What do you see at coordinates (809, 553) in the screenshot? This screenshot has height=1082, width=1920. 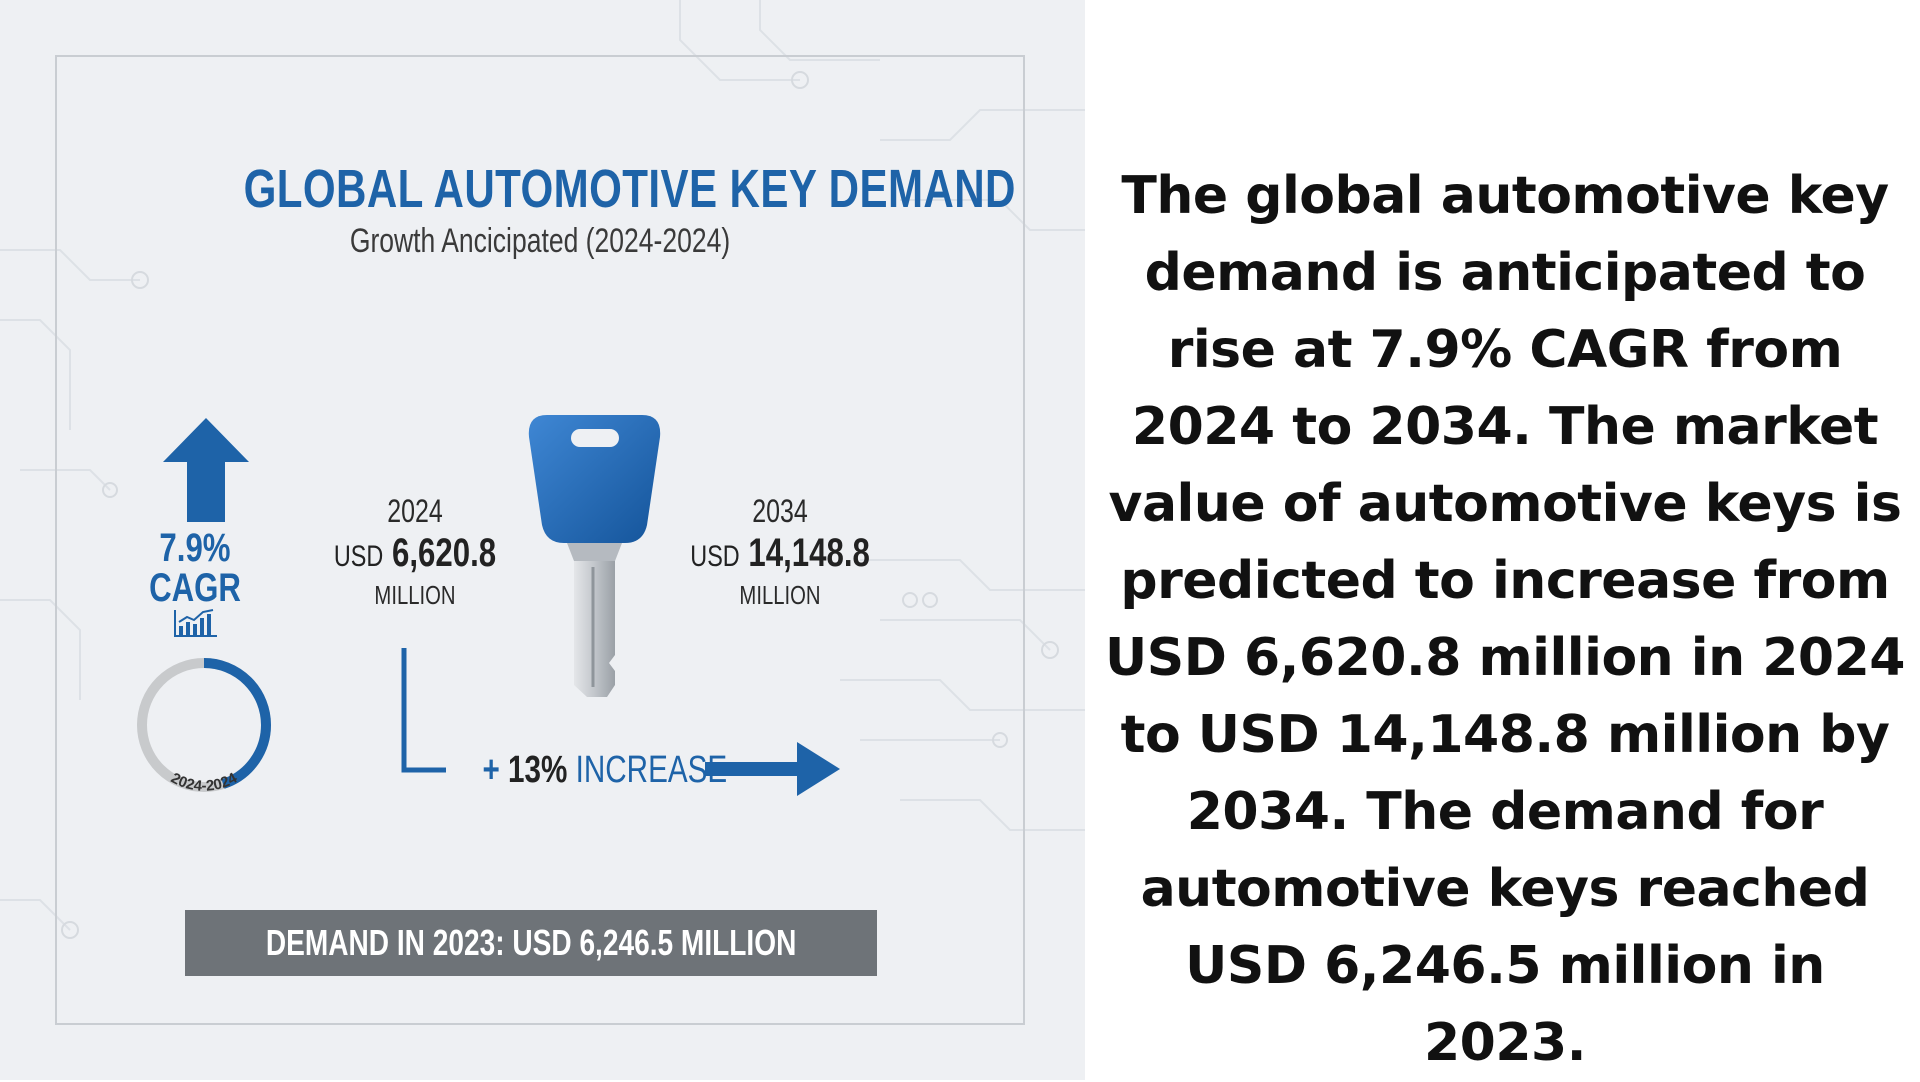 I see `end-value: 14,148.8` at bounding box center [809, 553].